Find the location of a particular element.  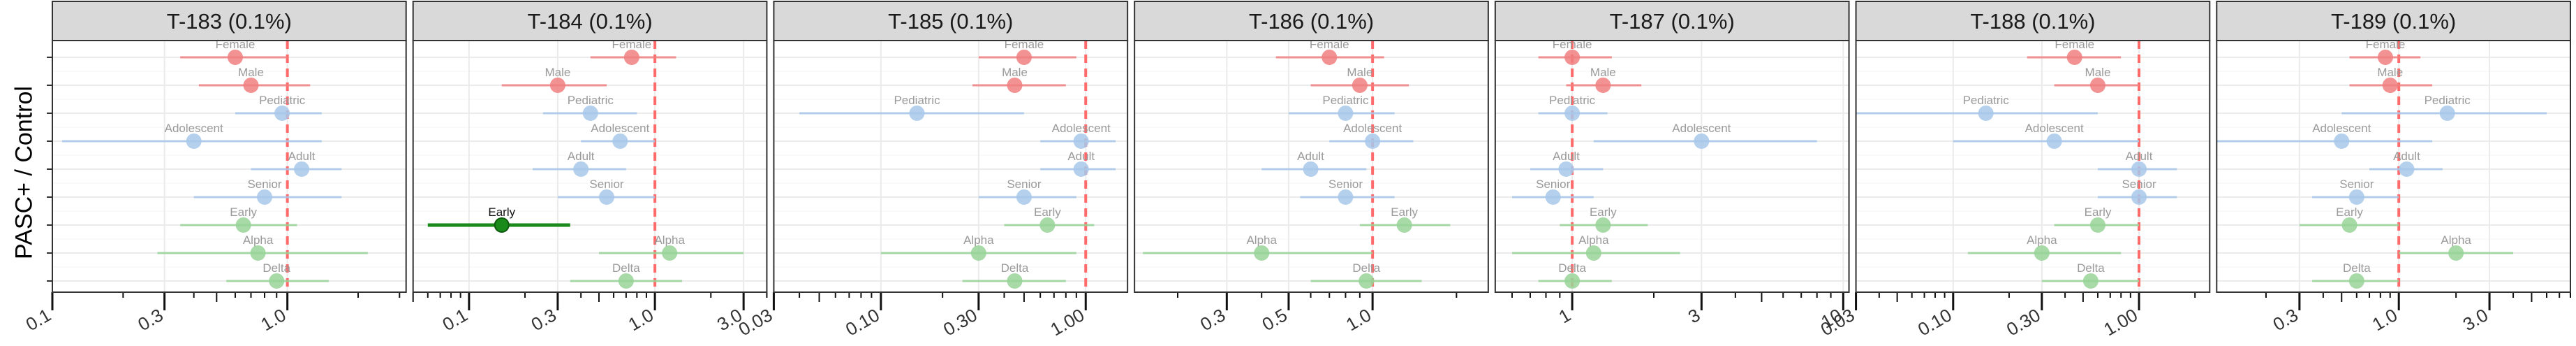

x-tick-label: 1.0 is located at coordinates (641, 319).